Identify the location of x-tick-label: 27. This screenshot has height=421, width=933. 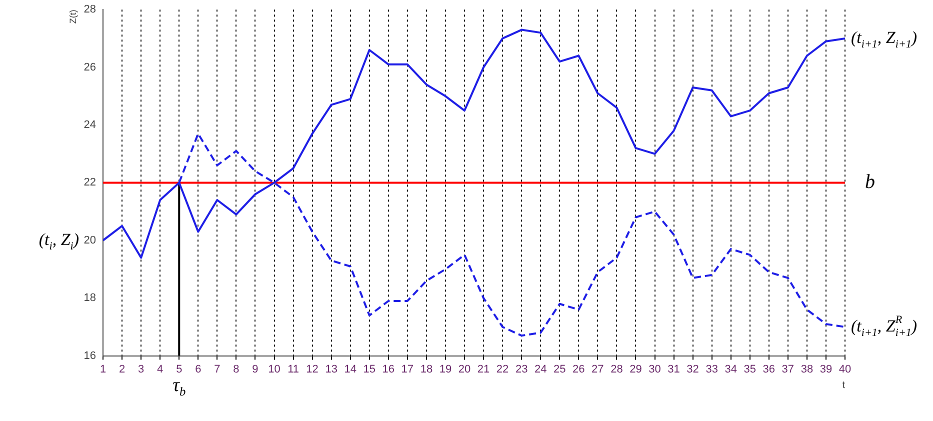
(598, 369).